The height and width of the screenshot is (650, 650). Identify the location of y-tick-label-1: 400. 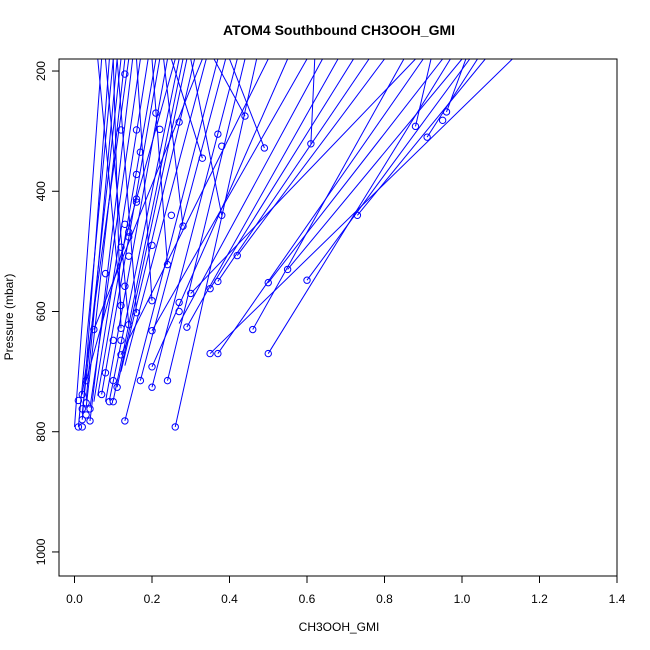
(41, 191).